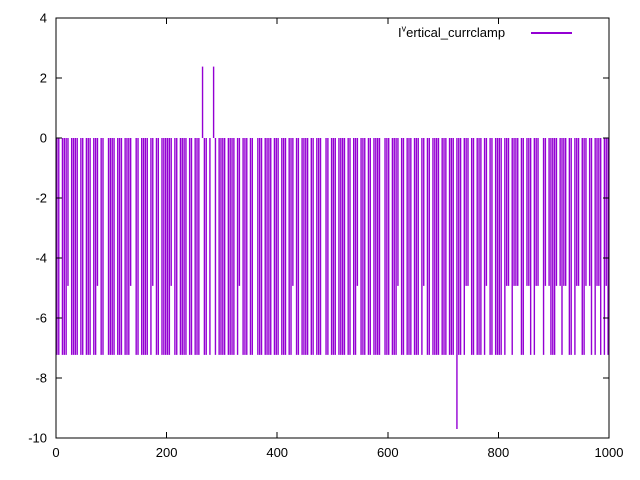 The image size is (640, 480). What do you see at coordinates (41, 378) in the screenshot?
I see `y-tick-label: -8` at bounding box center [41, 378].